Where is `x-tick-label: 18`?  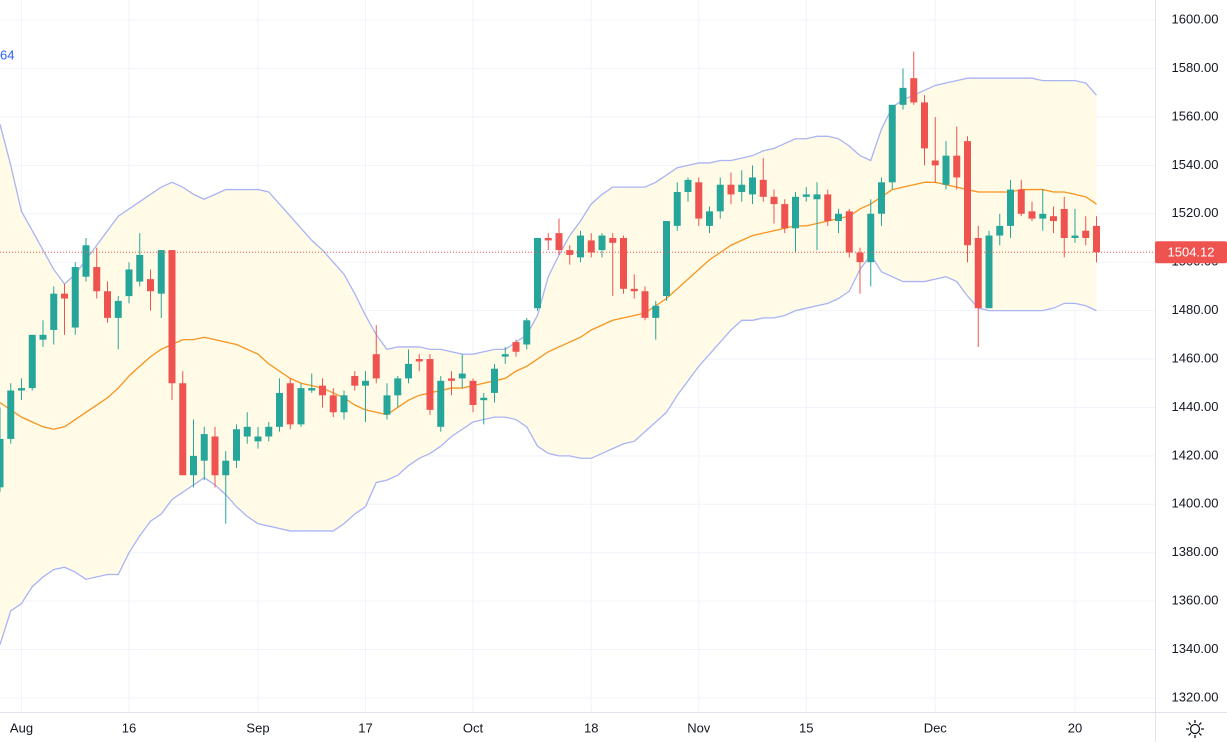
x-tick-label: 18 is located at coordinates (591, 727).